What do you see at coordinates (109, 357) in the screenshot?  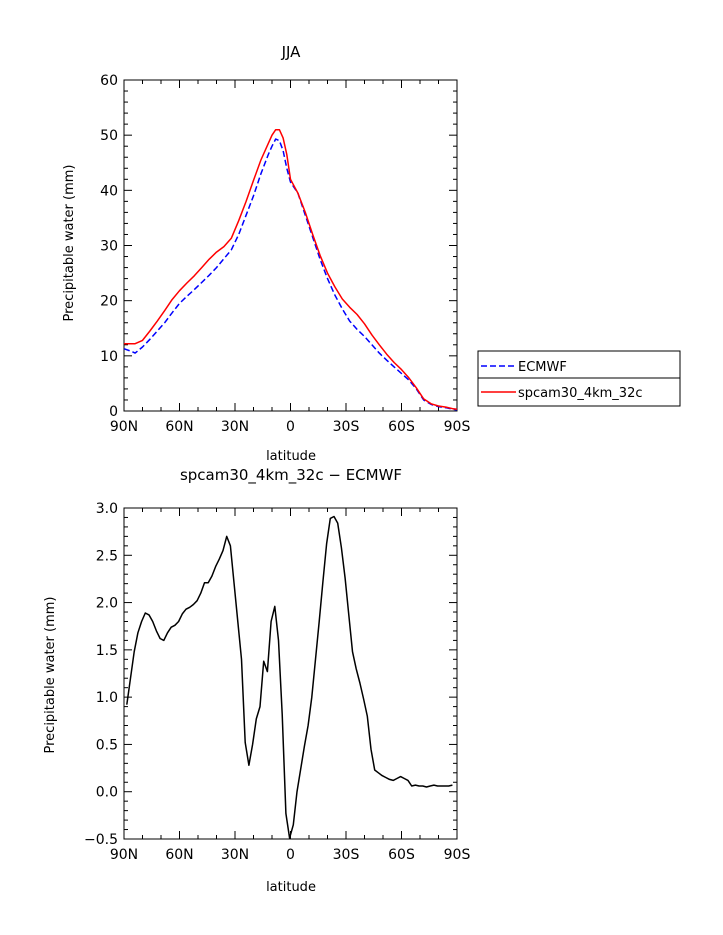 I see `top-y-tick-label: 10` at bounding box center [109, 357].